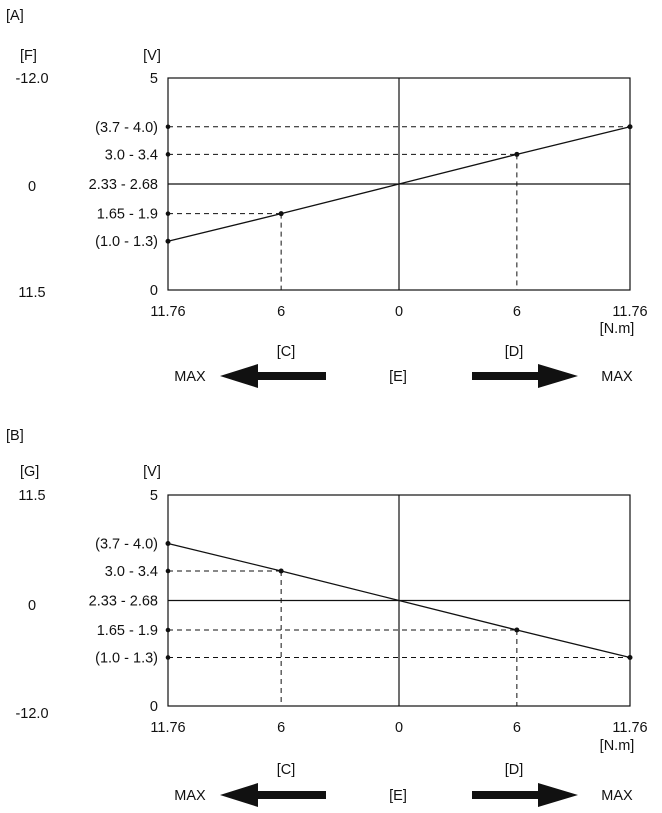 This screenshot has height=813, width=662. Describe the element at coordinates (28, 56) in the screenshot. I see `left-axis-label: [F]` at that location.